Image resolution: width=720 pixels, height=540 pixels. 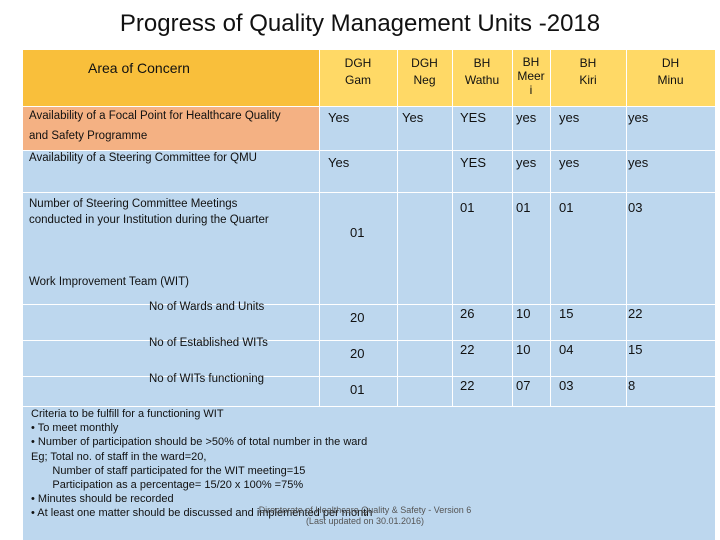 What do you see at coordinates (517, 128) in the screenshot?
I see `row-focal-point-values` at bounding box center [517, 128].